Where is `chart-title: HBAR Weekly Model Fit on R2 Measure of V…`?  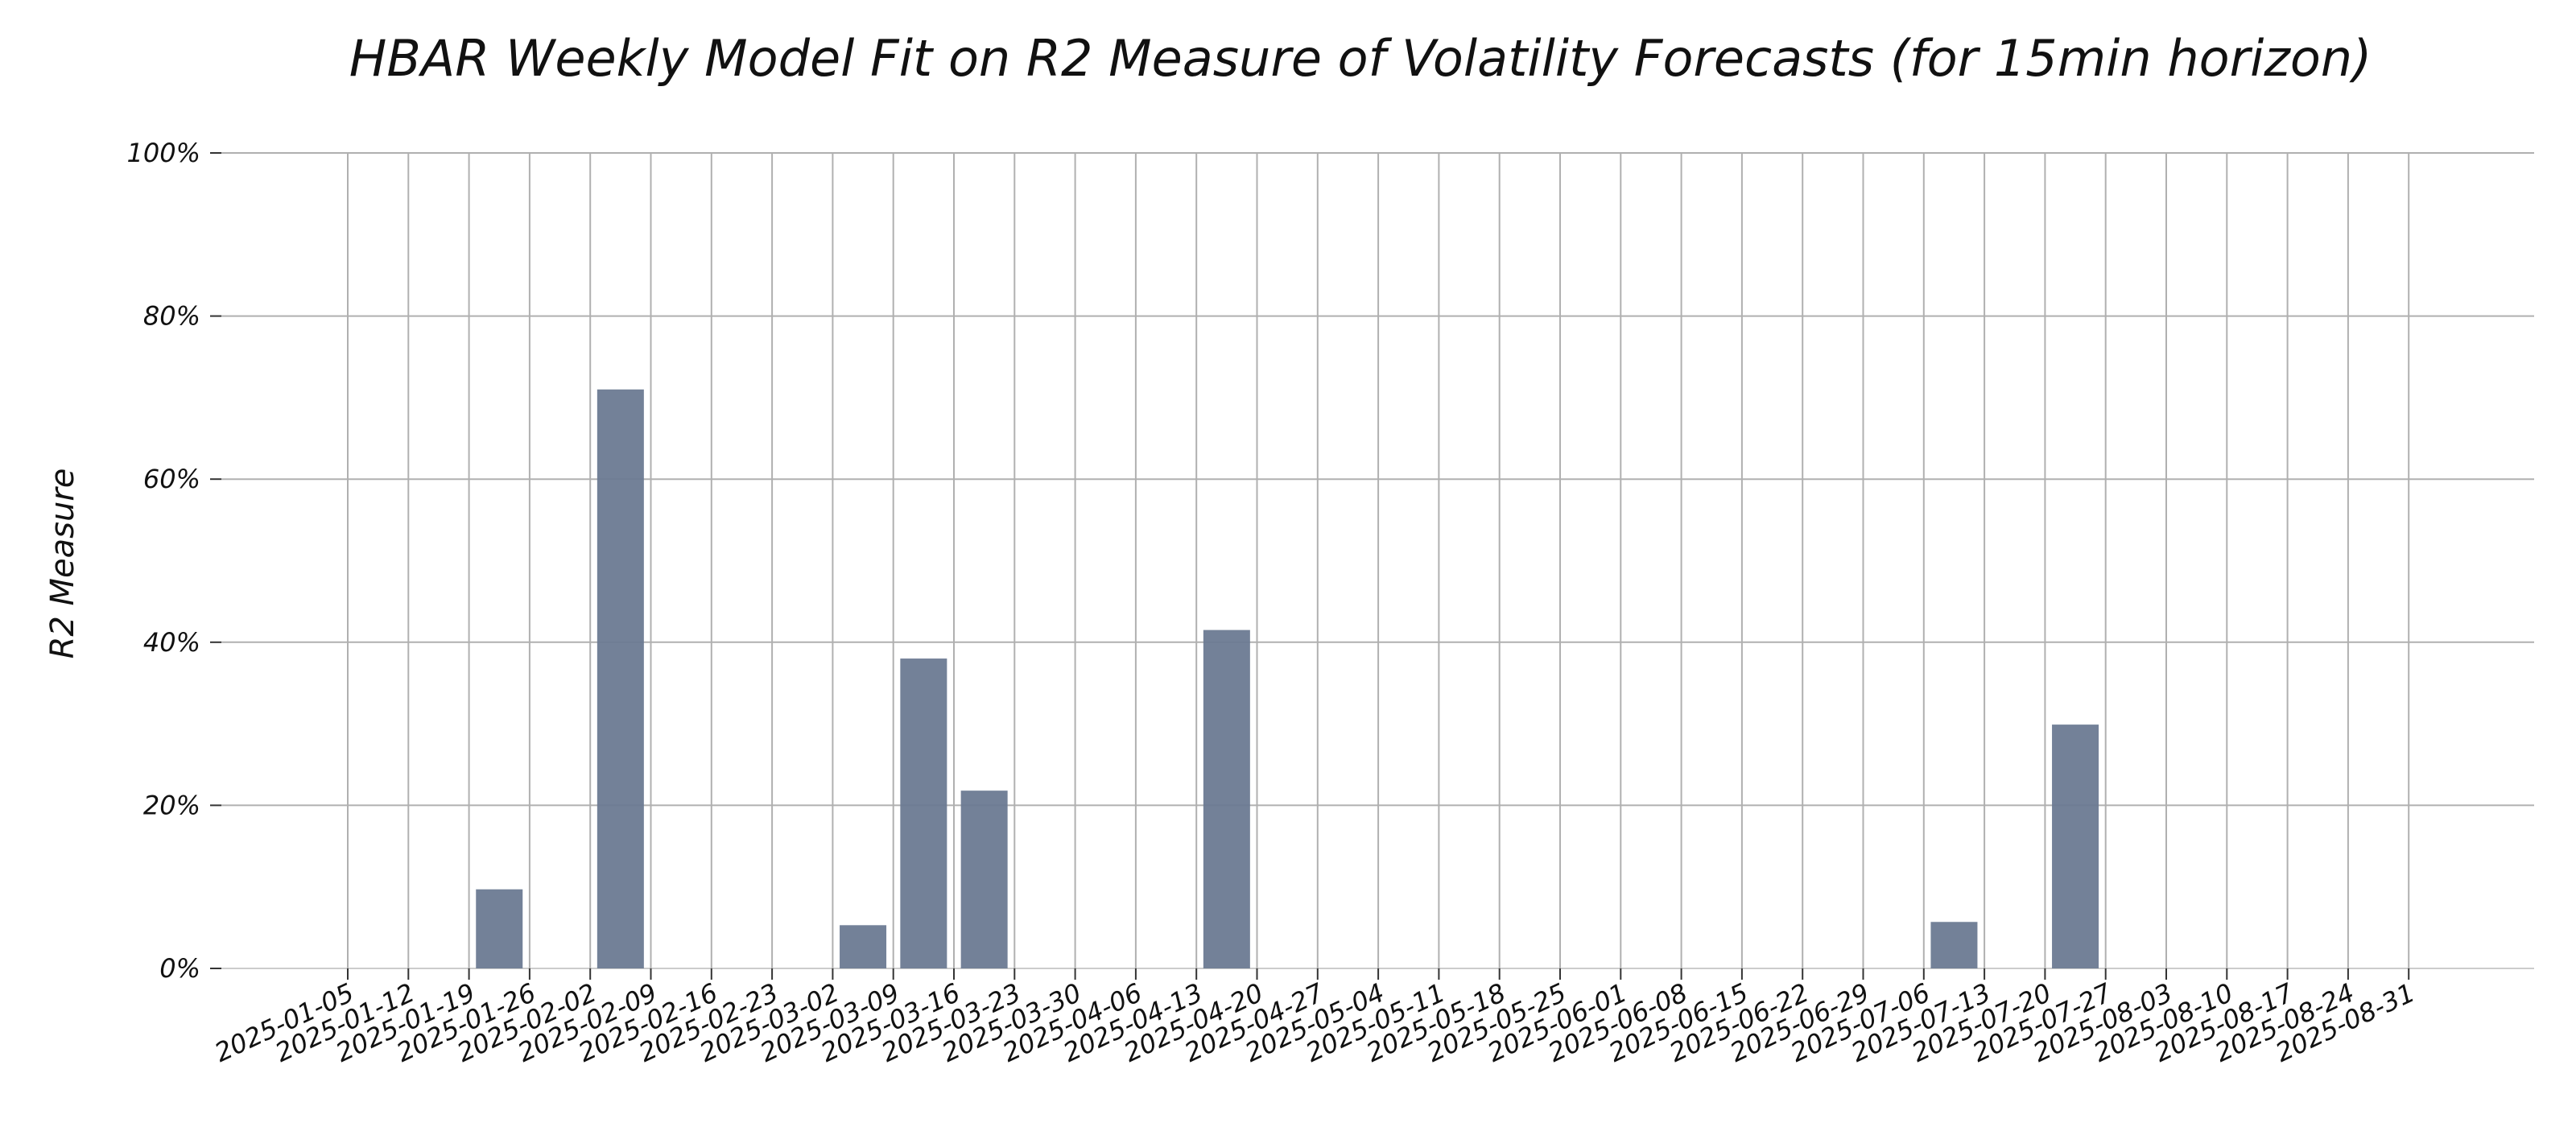 chart-title: HBAR Weekly Model Fit on R2 Measure of V… is located at coordinates (1360, 58).